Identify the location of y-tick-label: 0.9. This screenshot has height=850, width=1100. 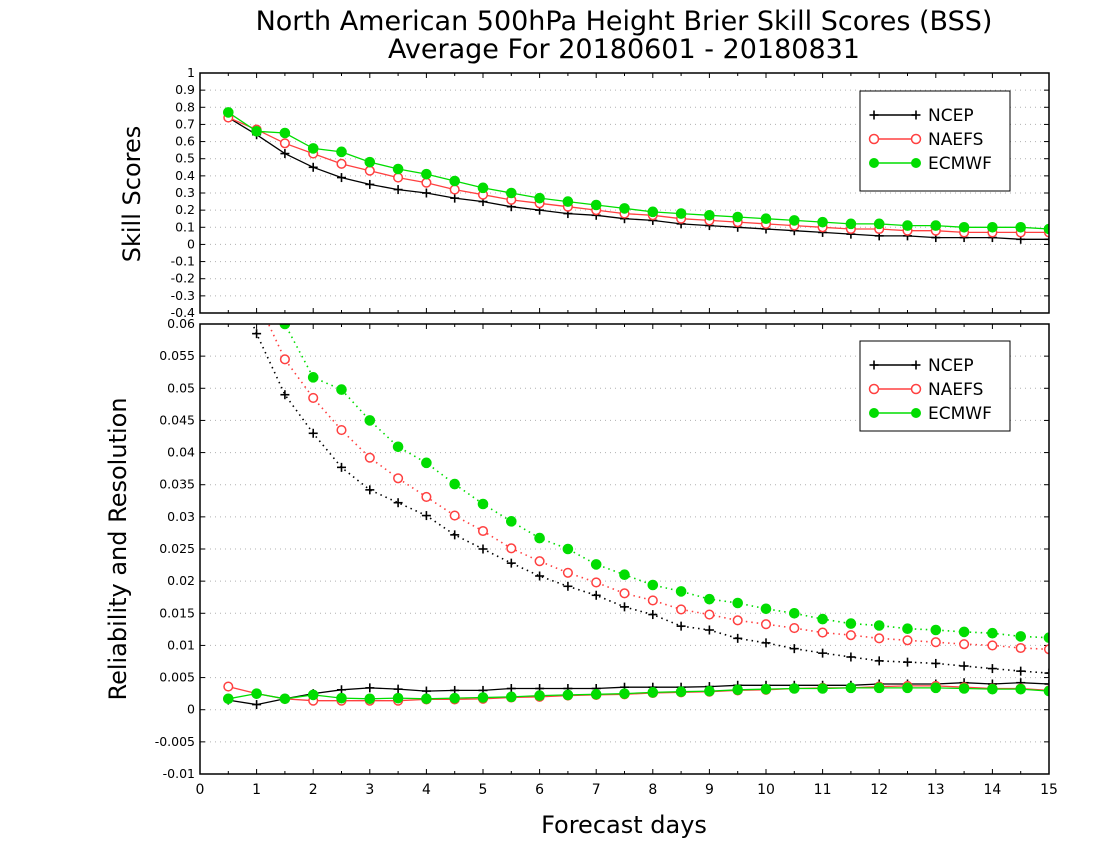
(185, 89).